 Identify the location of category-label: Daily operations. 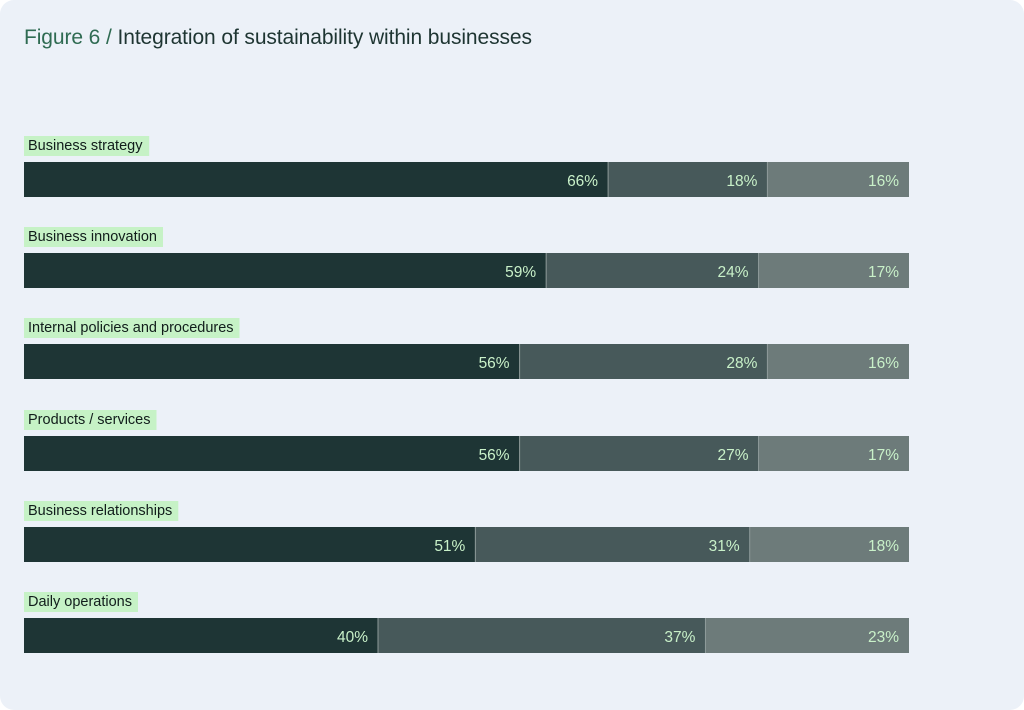
(80, 602).